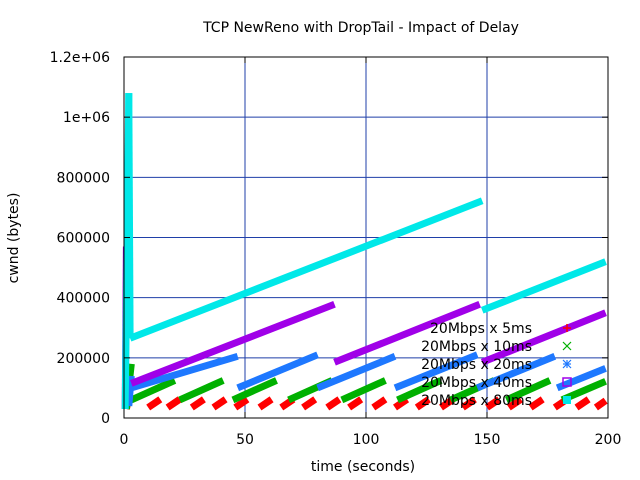 Image resolution: width=640 pixels, height=480 pixels. Describe the element at coordinates (487, 440) in the screenshot. I see `x-tick-label: 150` at that location.